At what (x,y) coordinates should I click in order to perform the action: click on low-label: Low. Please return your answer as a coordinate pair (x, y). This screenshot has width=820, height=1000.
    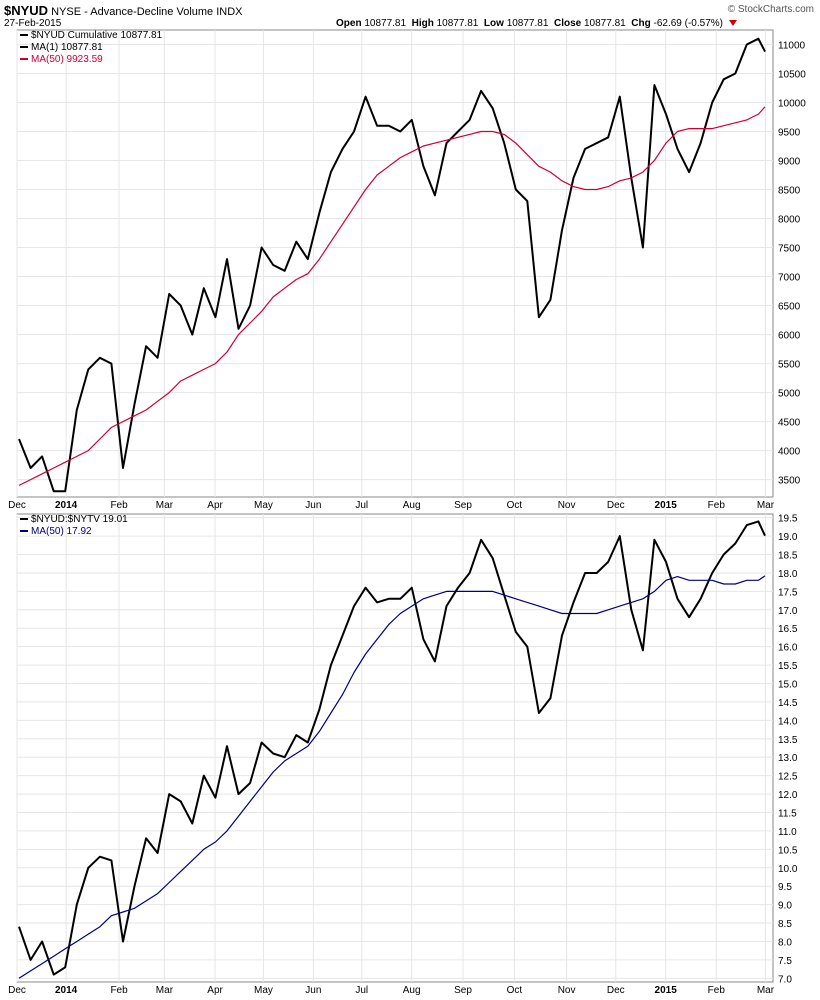
    Looking at the image, I should click on (493, 23).